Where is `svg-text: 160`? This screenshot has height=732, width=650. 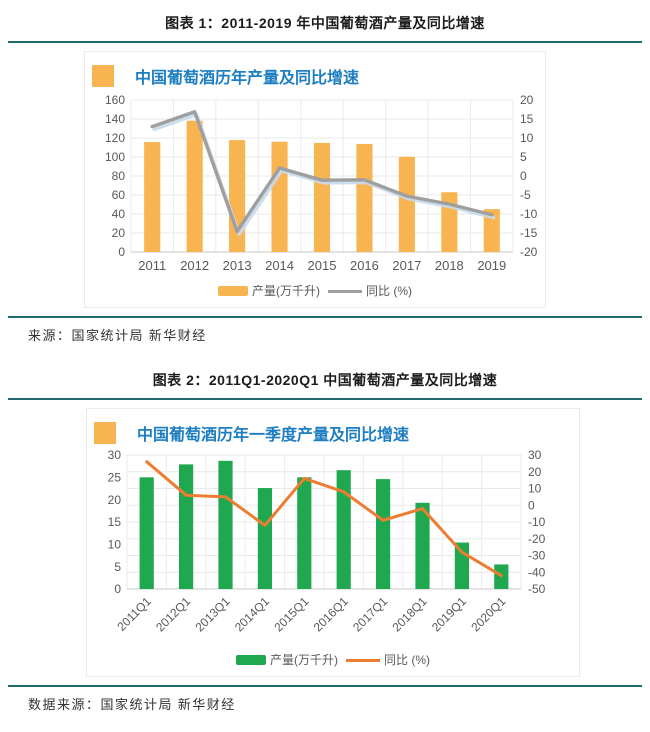
svg-text: 160 is located at coordinates (115, 100).